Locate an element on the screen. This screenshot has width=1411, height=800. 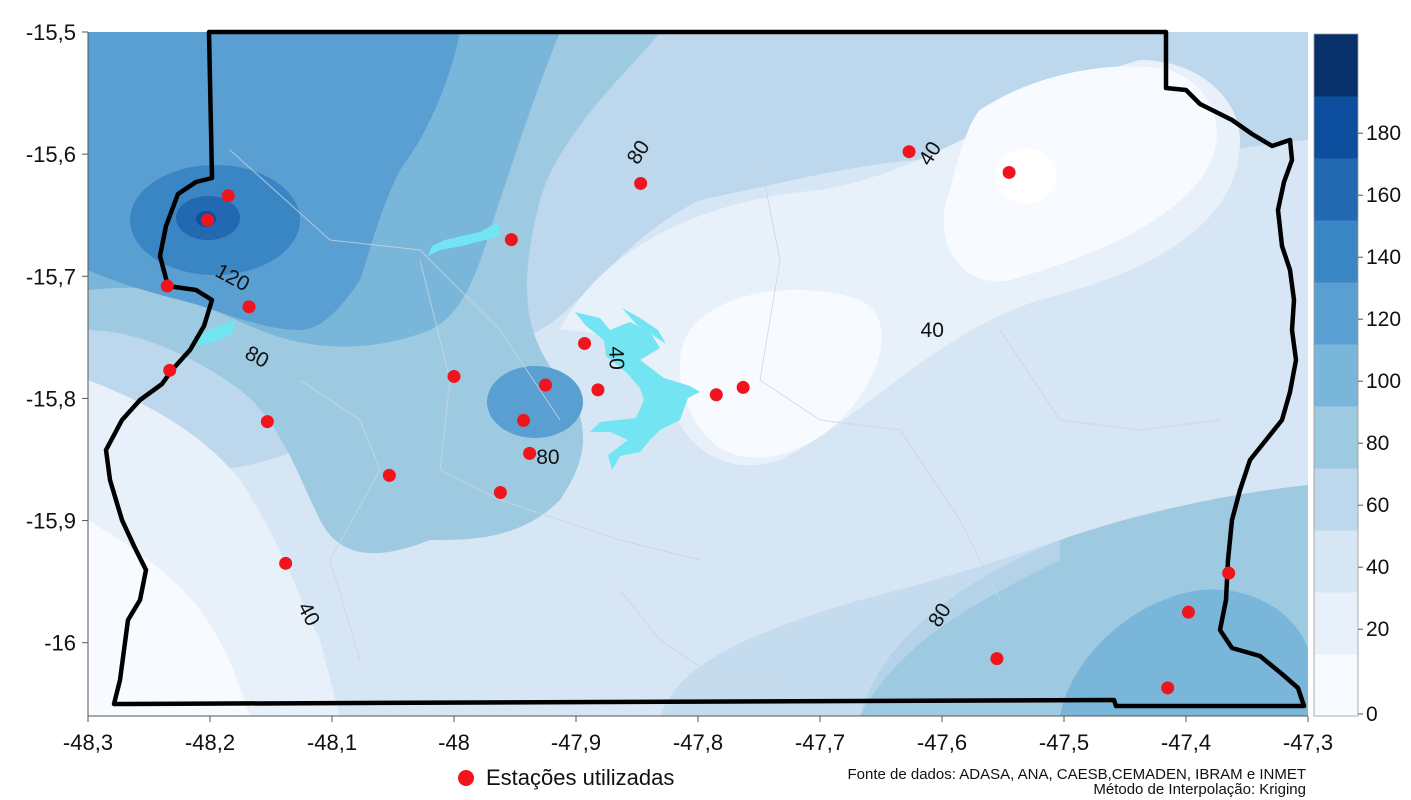
x-tick-label: -47,8 is located at coordinates (698, 742).